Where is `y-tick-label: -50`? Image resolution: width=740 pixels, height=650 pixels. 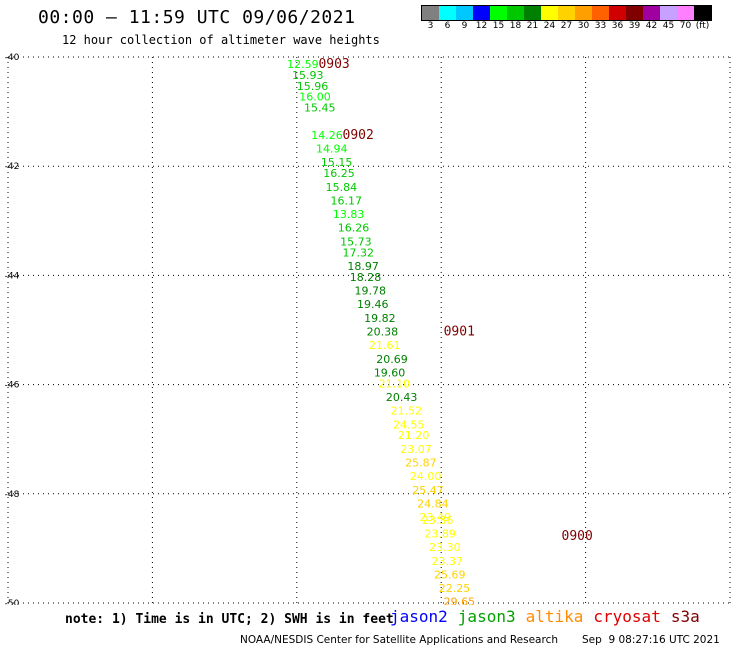 y-tick-label: -50 is located at coordinates (12, 602).